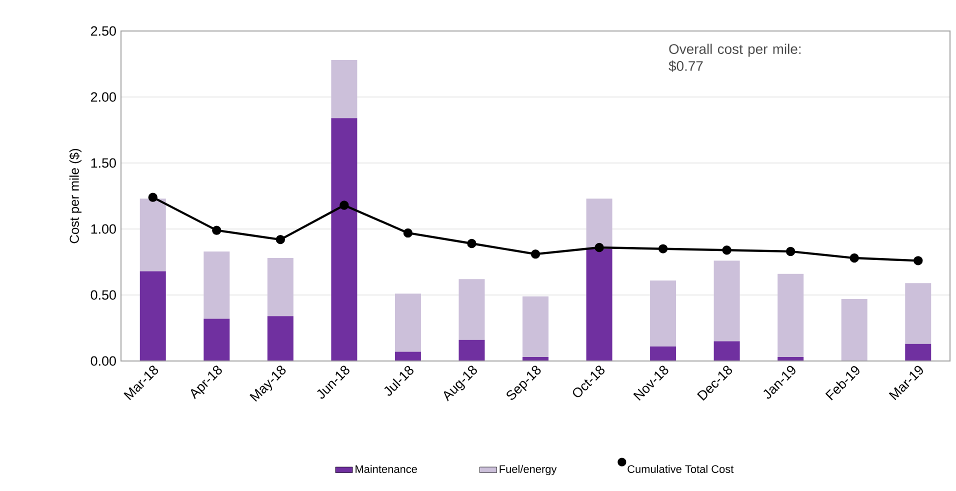 The height and width of the screenshot is (491, 956). I want to click on legend-label: Maintenance, so click(386, 468).